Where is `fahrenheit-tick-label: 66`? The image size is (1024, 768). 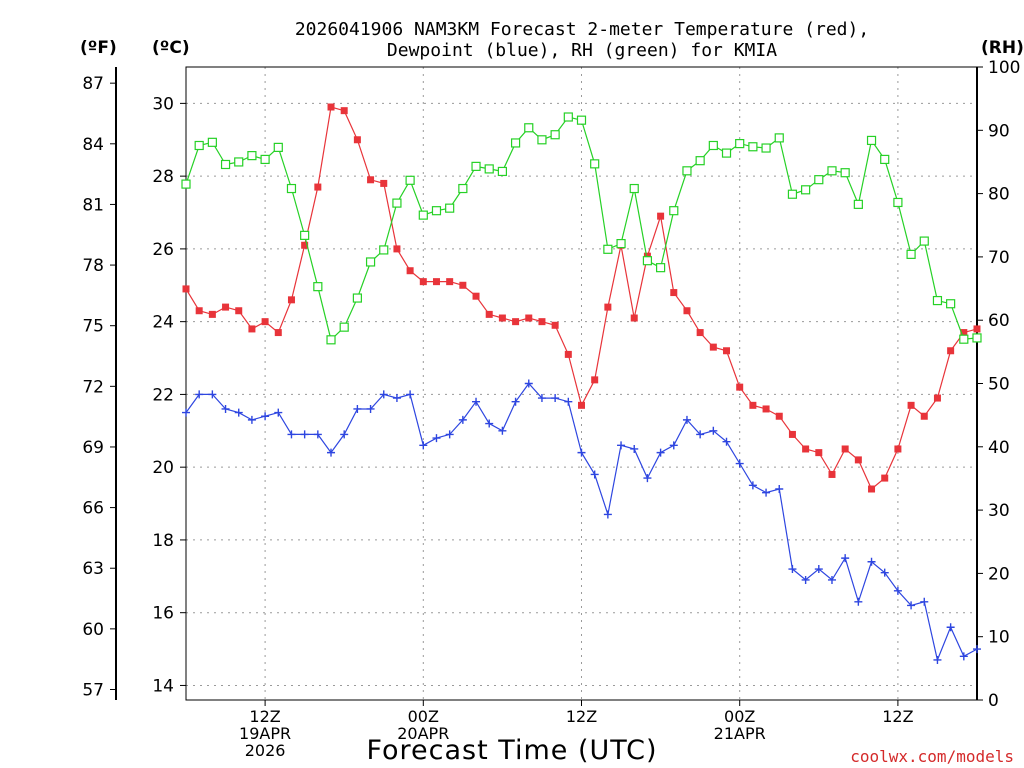 fahrenheit-tick-label: 66 is located at coordinates (93, 509).